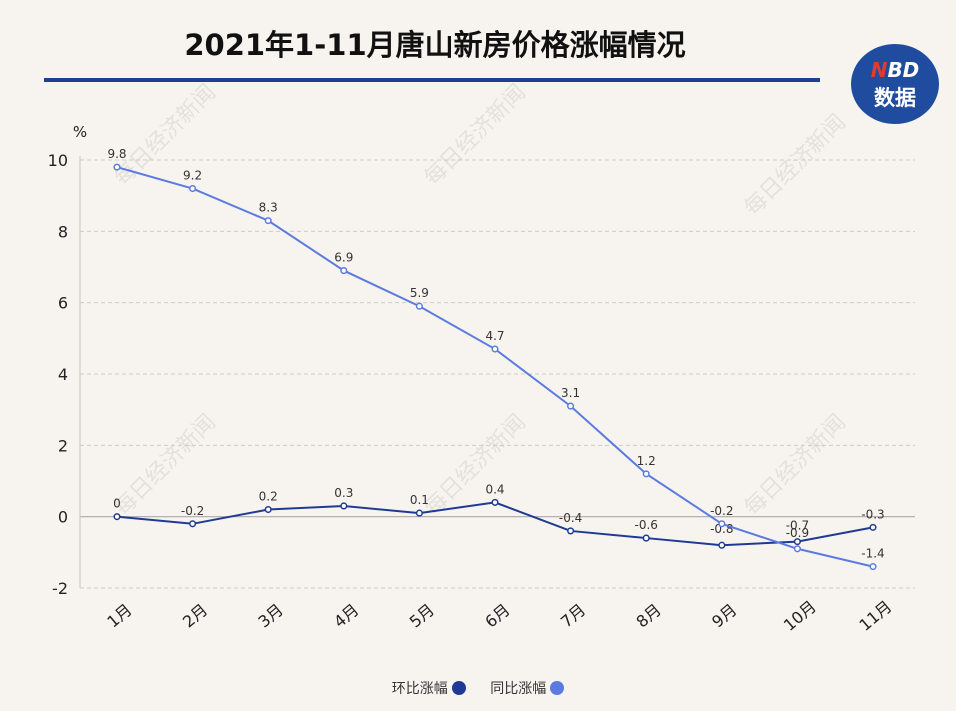 Image resolution: width=956 pixels, height=711 pixels. Describe the element at coordinates (422, 615) in the screenshot. I see `x-tick-label: 5月` at that location.